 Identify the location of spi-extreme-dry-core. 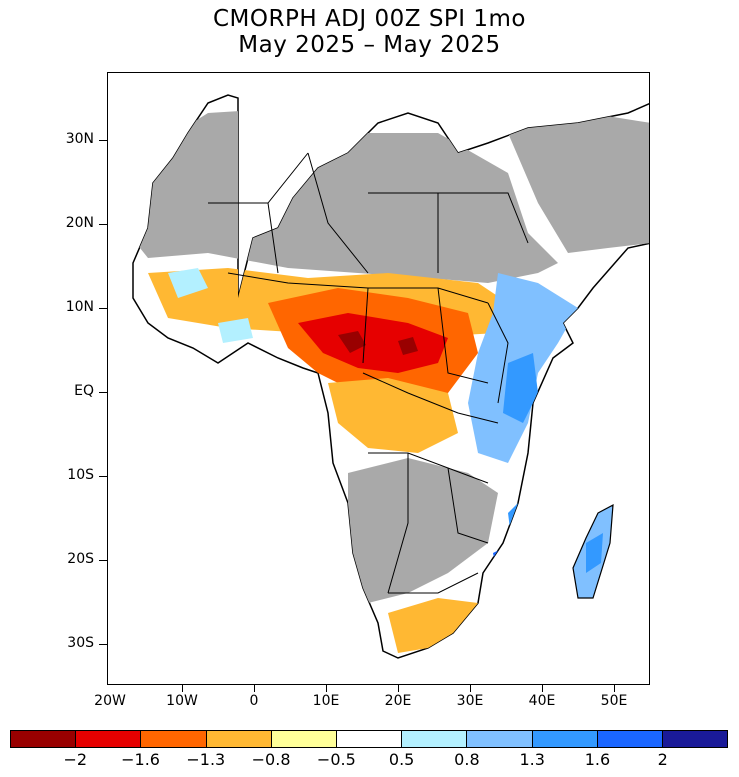
(373, 343).